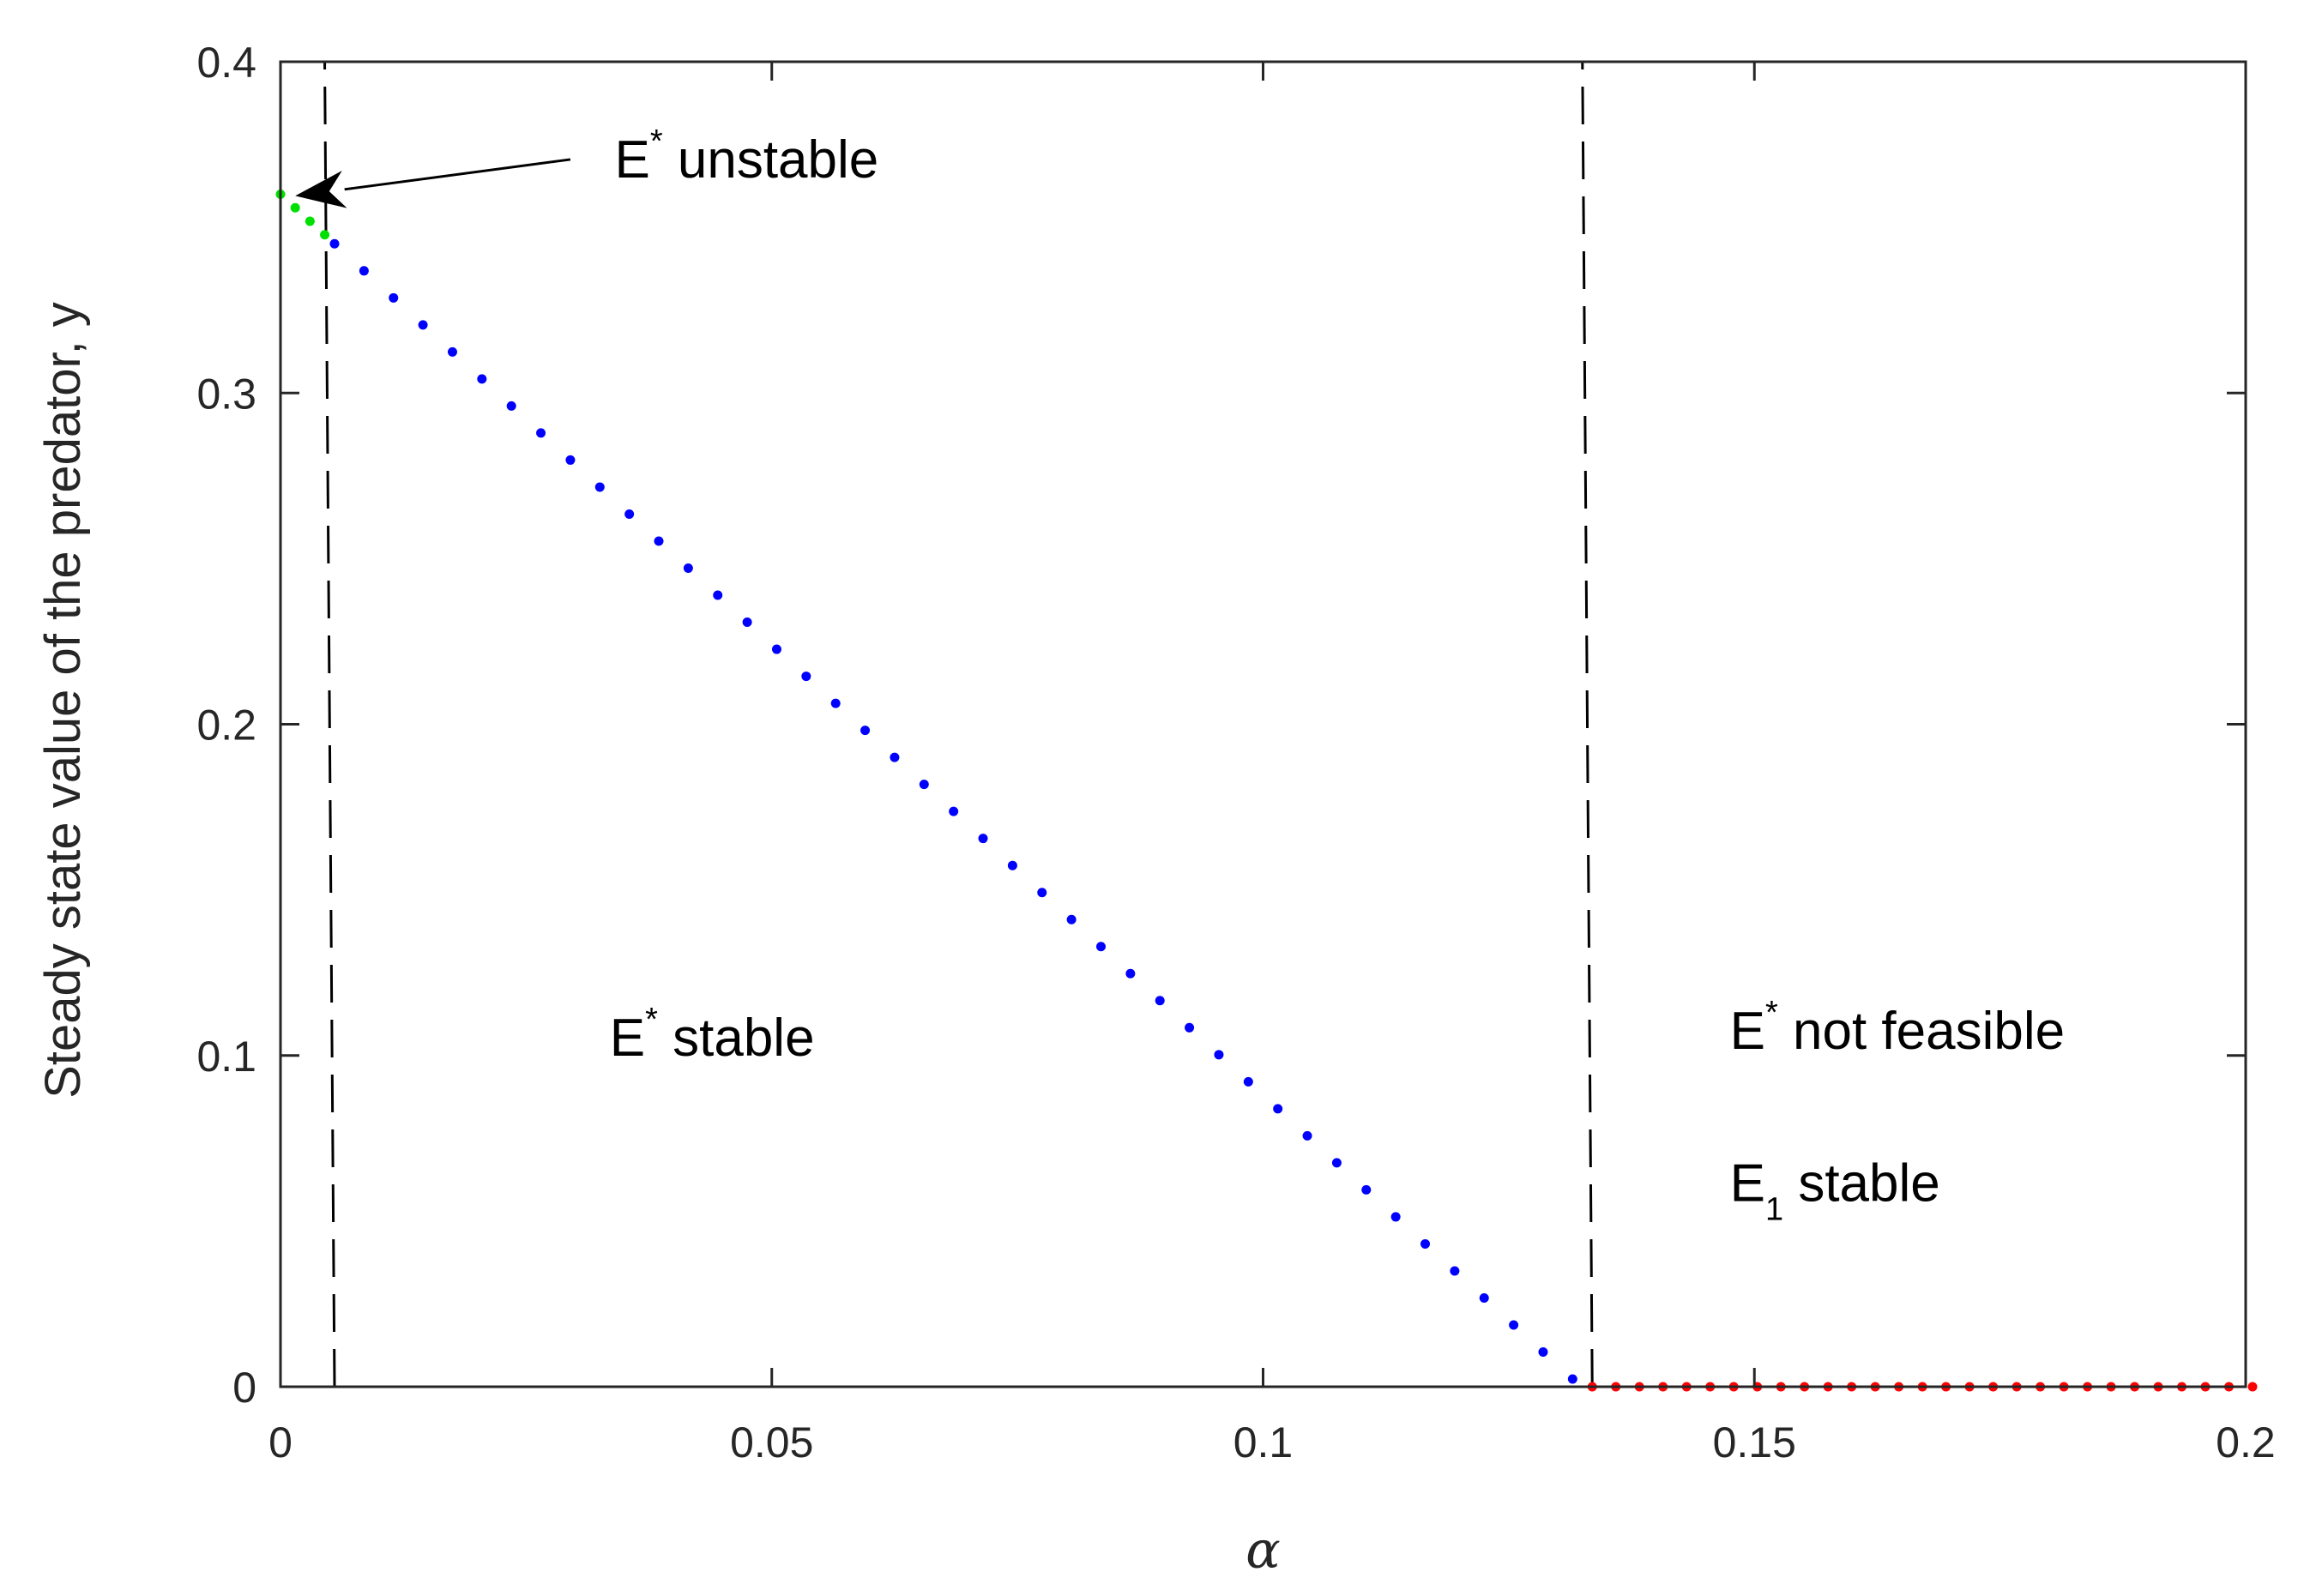 The width and height of the screenshot is (2304, 1596). I want to click on annotation-3: E* not feasible, so click(1898, 1028).